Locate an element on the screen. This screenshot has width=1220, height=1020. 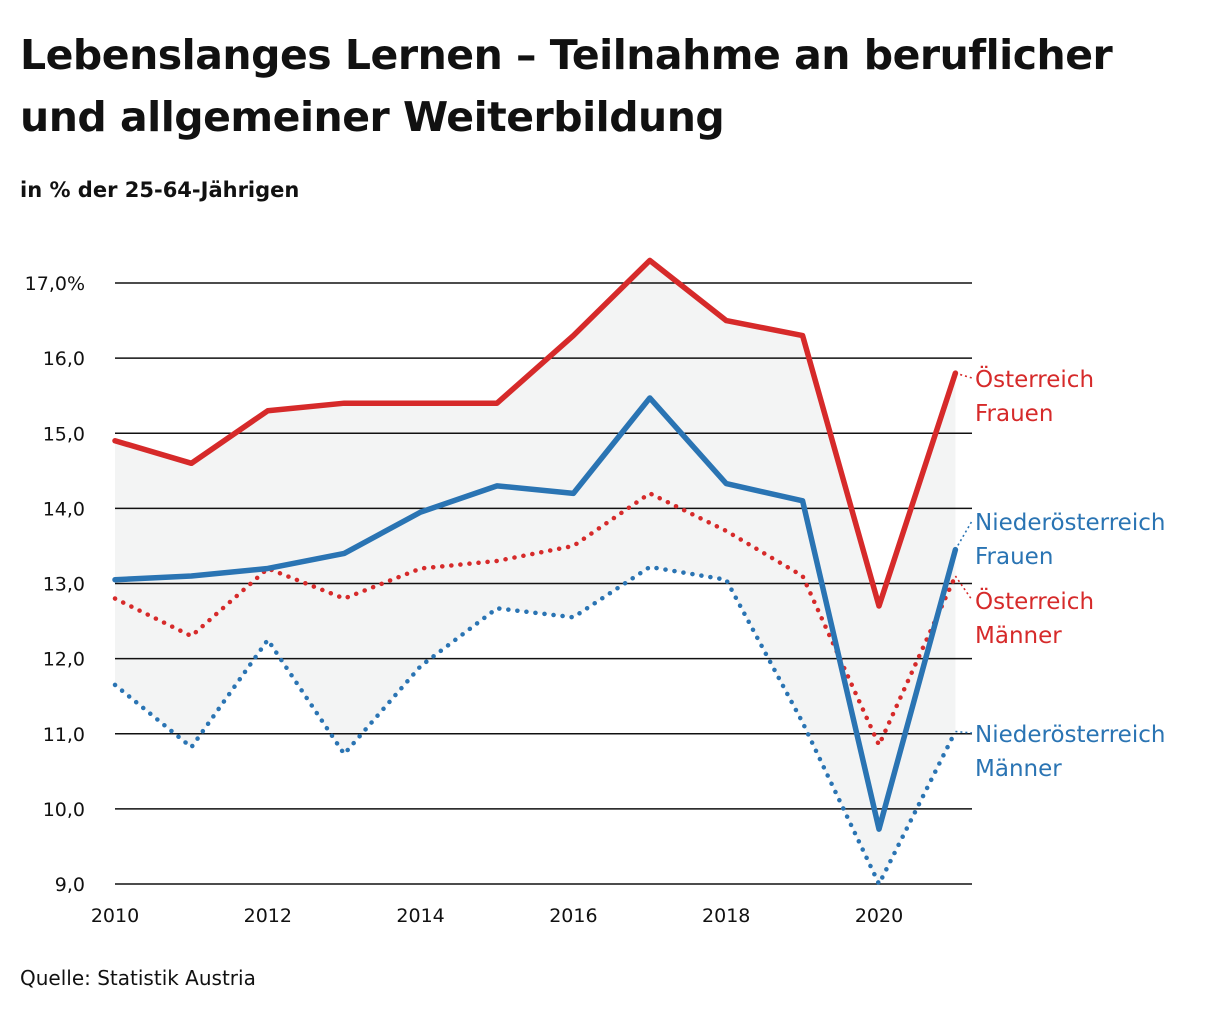
x-tick-label: 2014 is located at coordinates (420, 916).